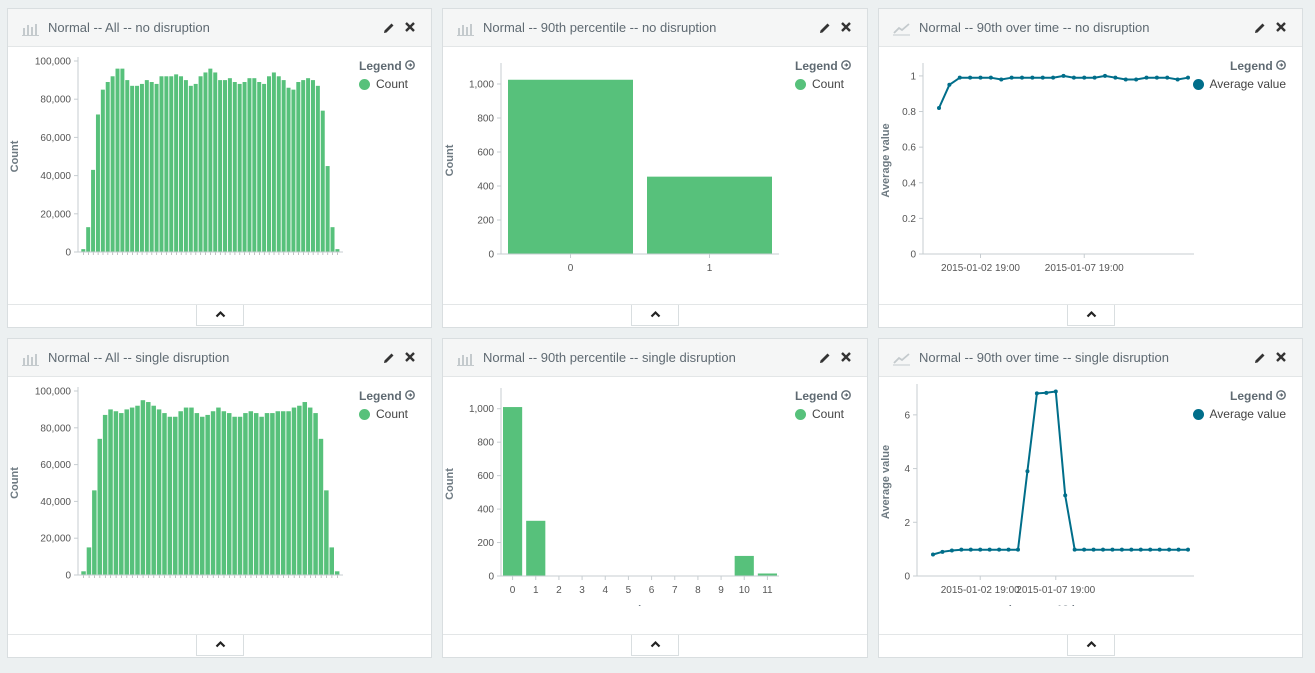 The image size is (1315, 673). What do you see at coordinates (698, 590) in the screenshot?
I see `x-tick-label: 8` at bounding box center [698, 590].